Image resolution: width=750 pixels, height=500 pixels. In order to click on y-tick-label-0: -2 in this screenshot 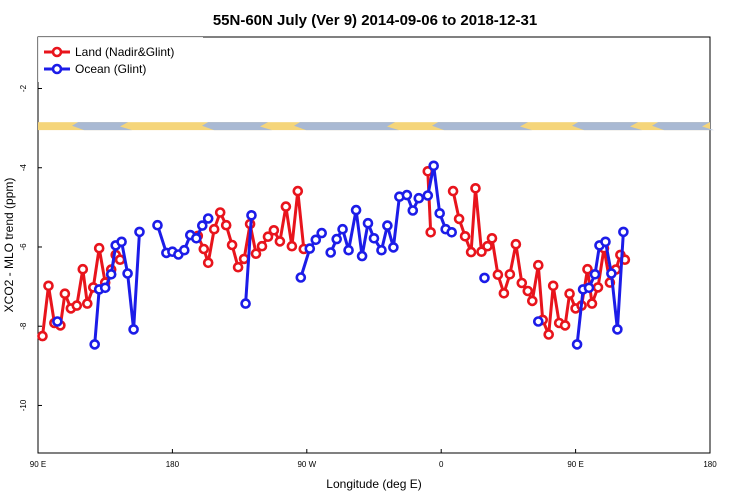, I will do `click(23, 88)`.